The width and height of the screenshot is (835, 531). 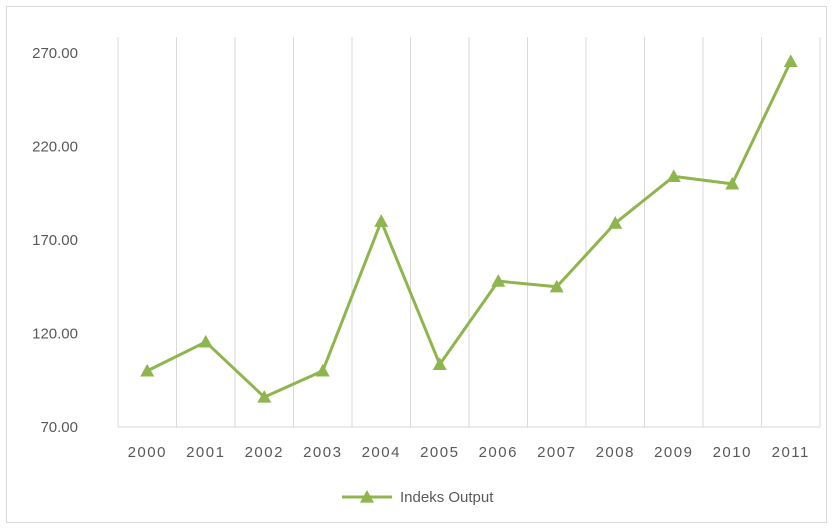 What do you see at coordinates (447, 497) in the screenshot?
I see `legend-label: Indeks Output` at bounding box center [447, 497].